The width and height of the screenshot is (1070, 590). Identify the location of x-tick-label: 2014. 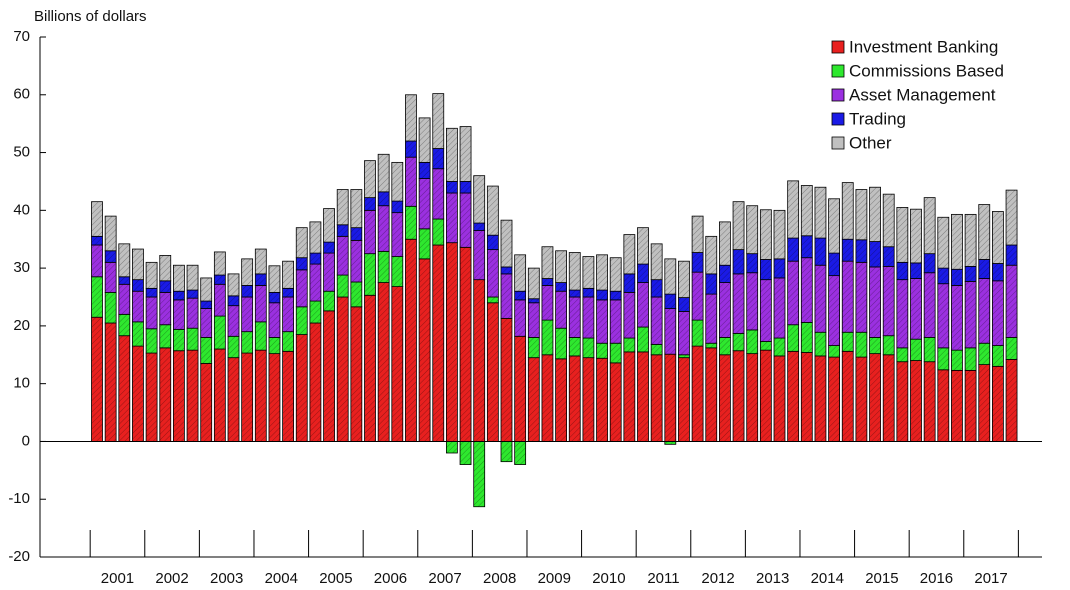
(827, 578).